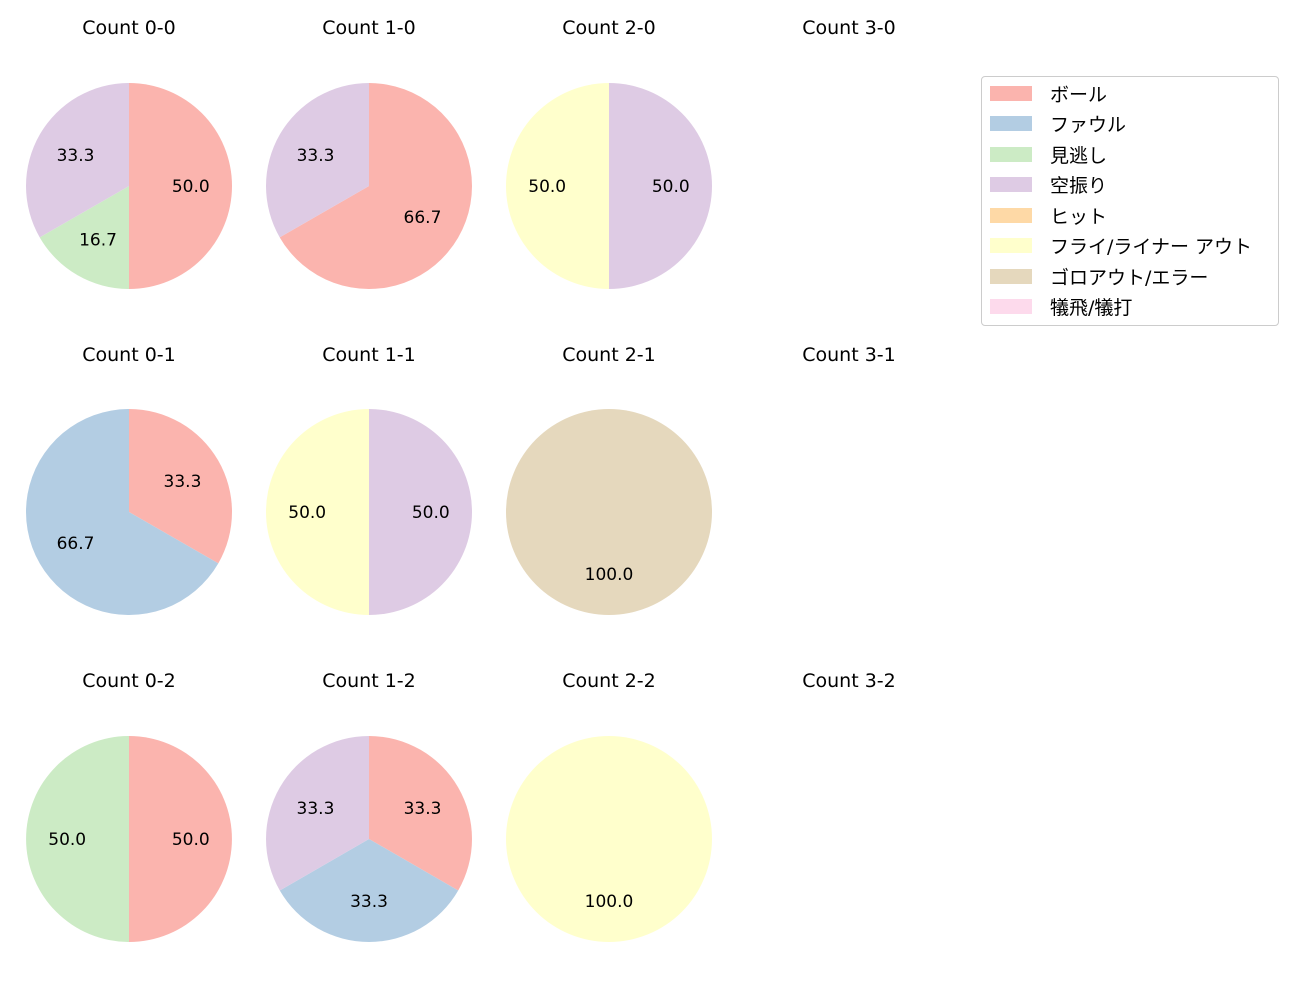 The height and width of the screenshot is (1000, 1300). Describe the element at coordinates (1091, 308) in the screenshot. I see `legend-label: 犠飛/犠打` at that location.